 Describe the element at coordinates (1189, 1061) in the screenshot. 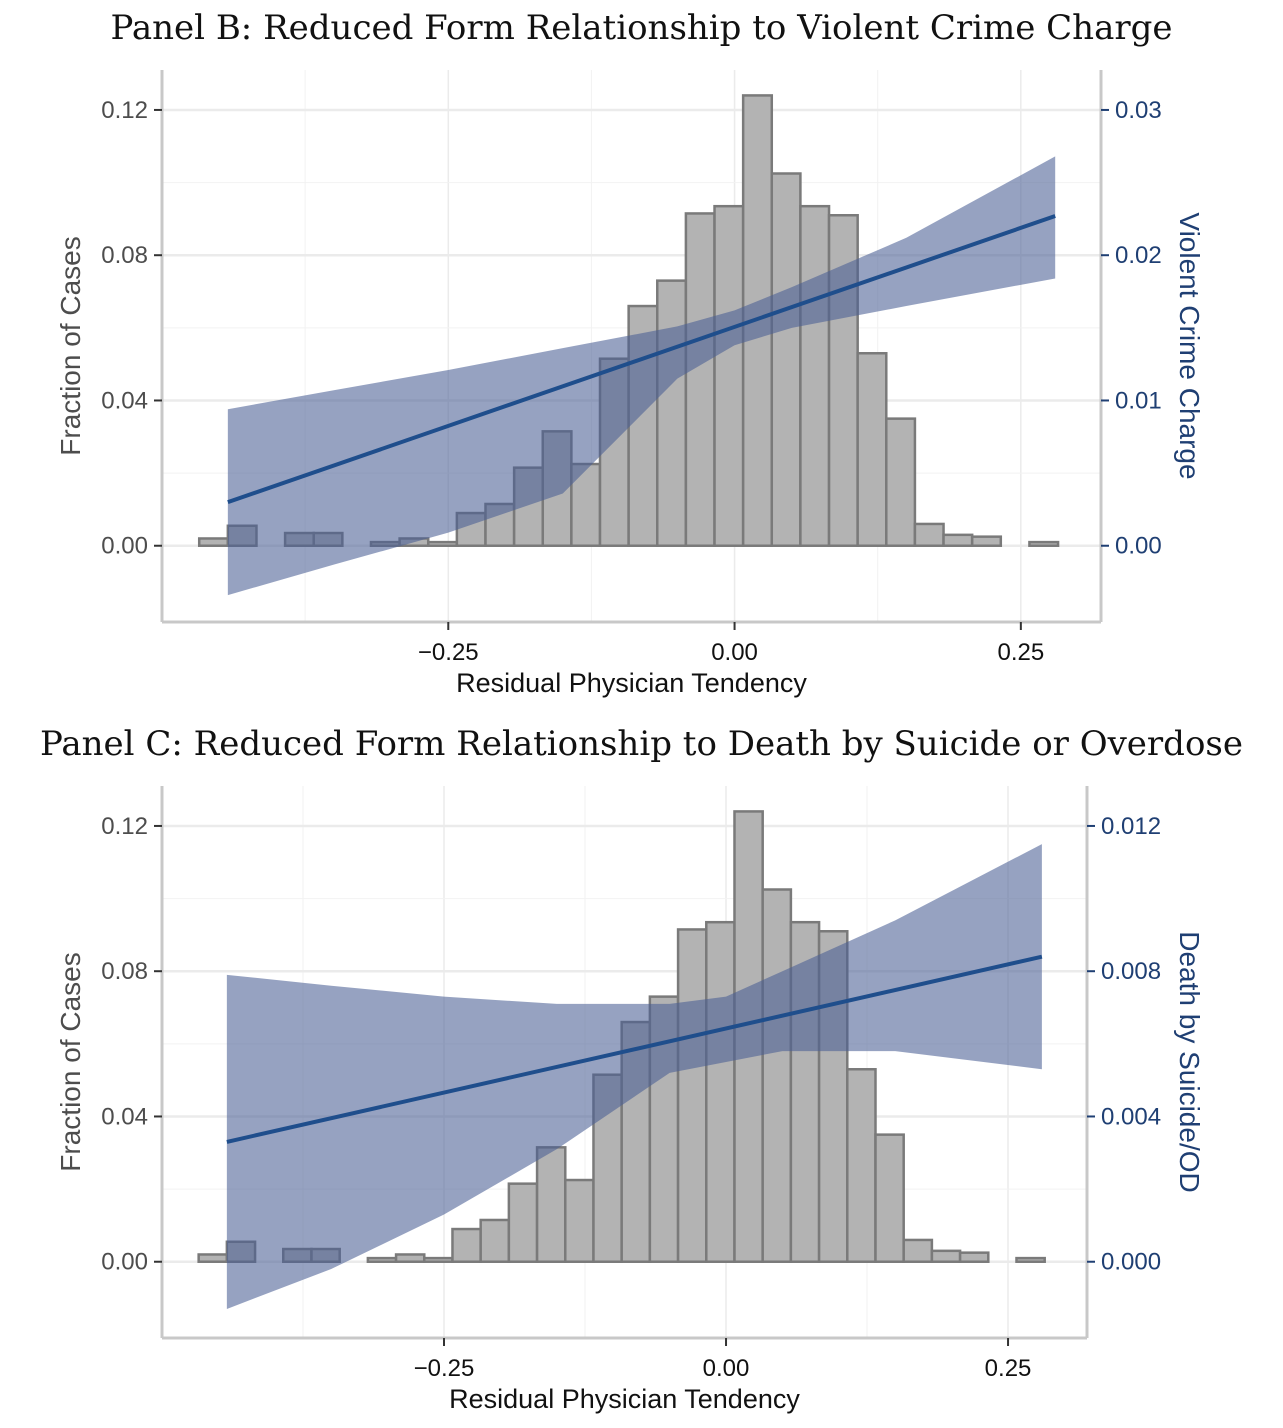

I see `y2-axis-label: Death by Suicide/OD` at that location.